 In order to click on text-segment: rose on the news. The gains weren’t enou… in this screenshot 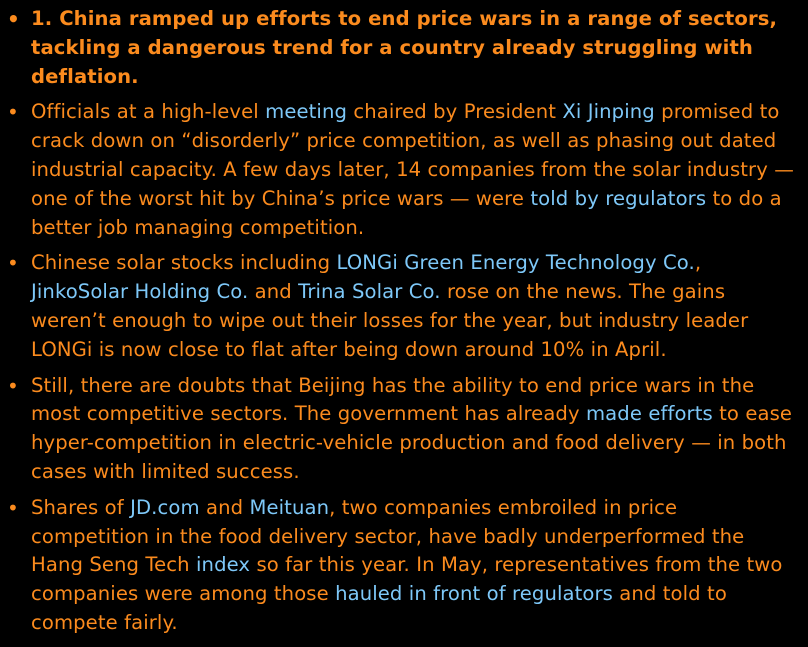, I will do `click(390, 320)`.